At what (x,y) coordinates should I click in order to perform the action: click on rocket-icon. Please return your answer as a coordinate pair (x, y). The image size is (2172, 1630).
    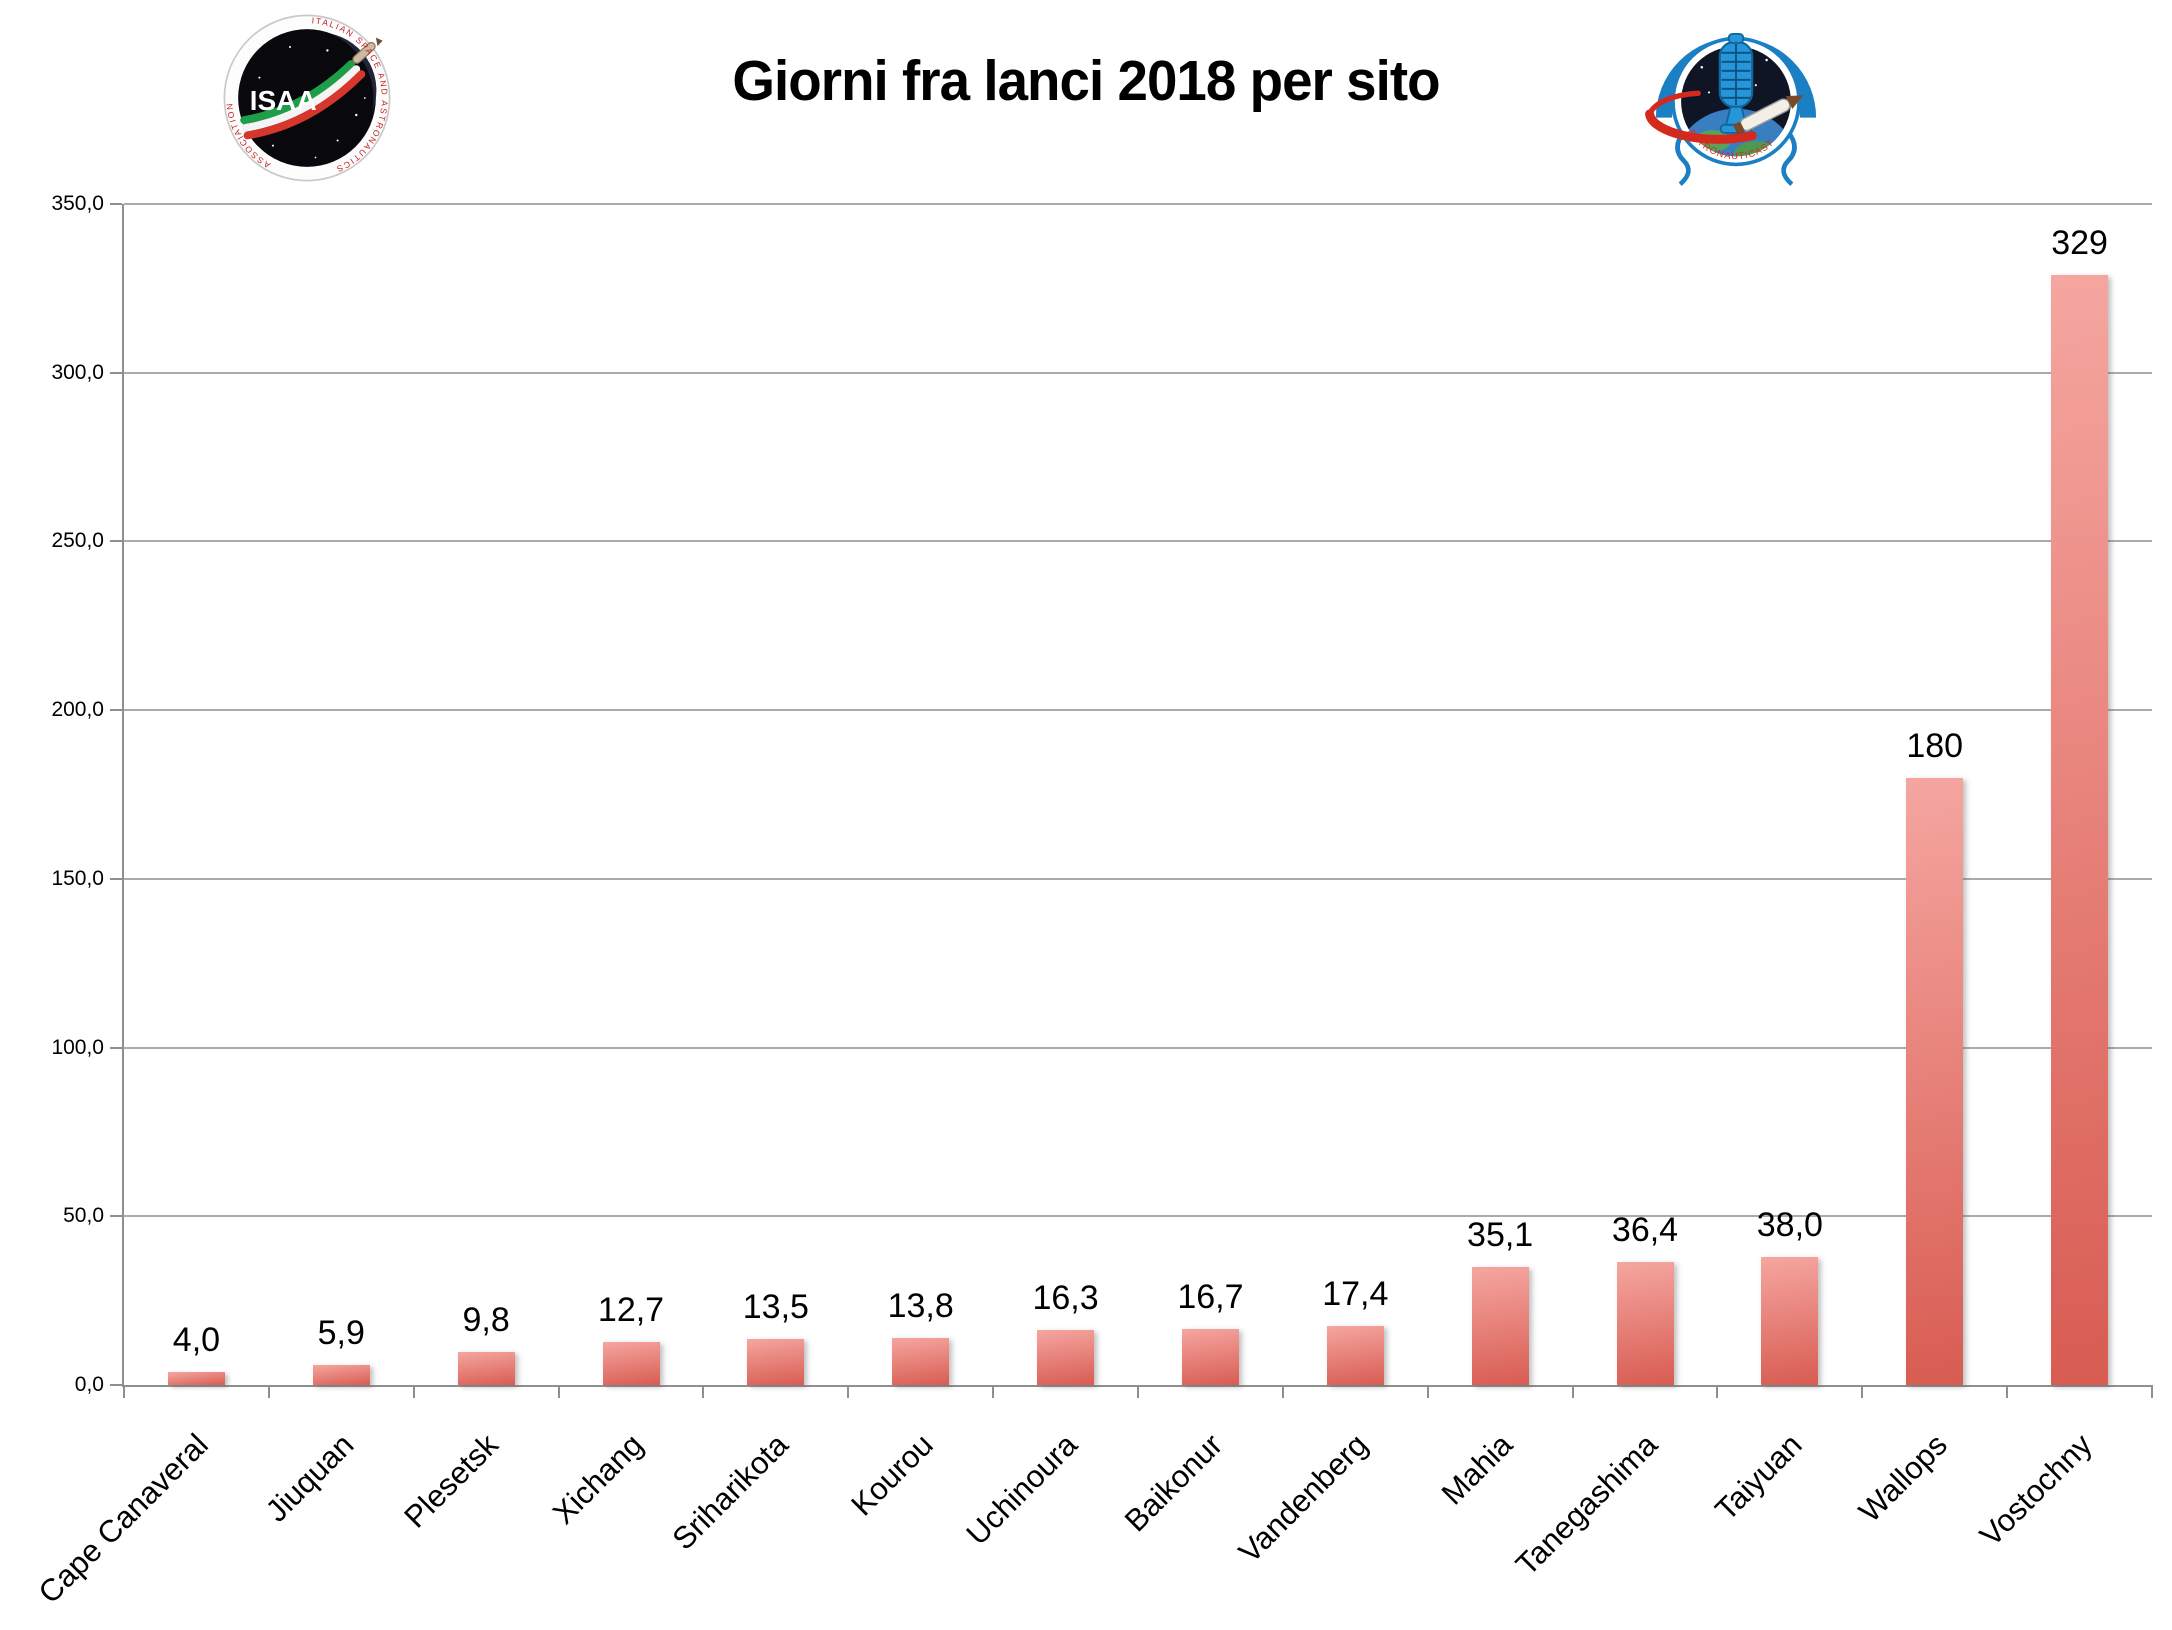
    Looking at the image, I should click on (1768, 115).